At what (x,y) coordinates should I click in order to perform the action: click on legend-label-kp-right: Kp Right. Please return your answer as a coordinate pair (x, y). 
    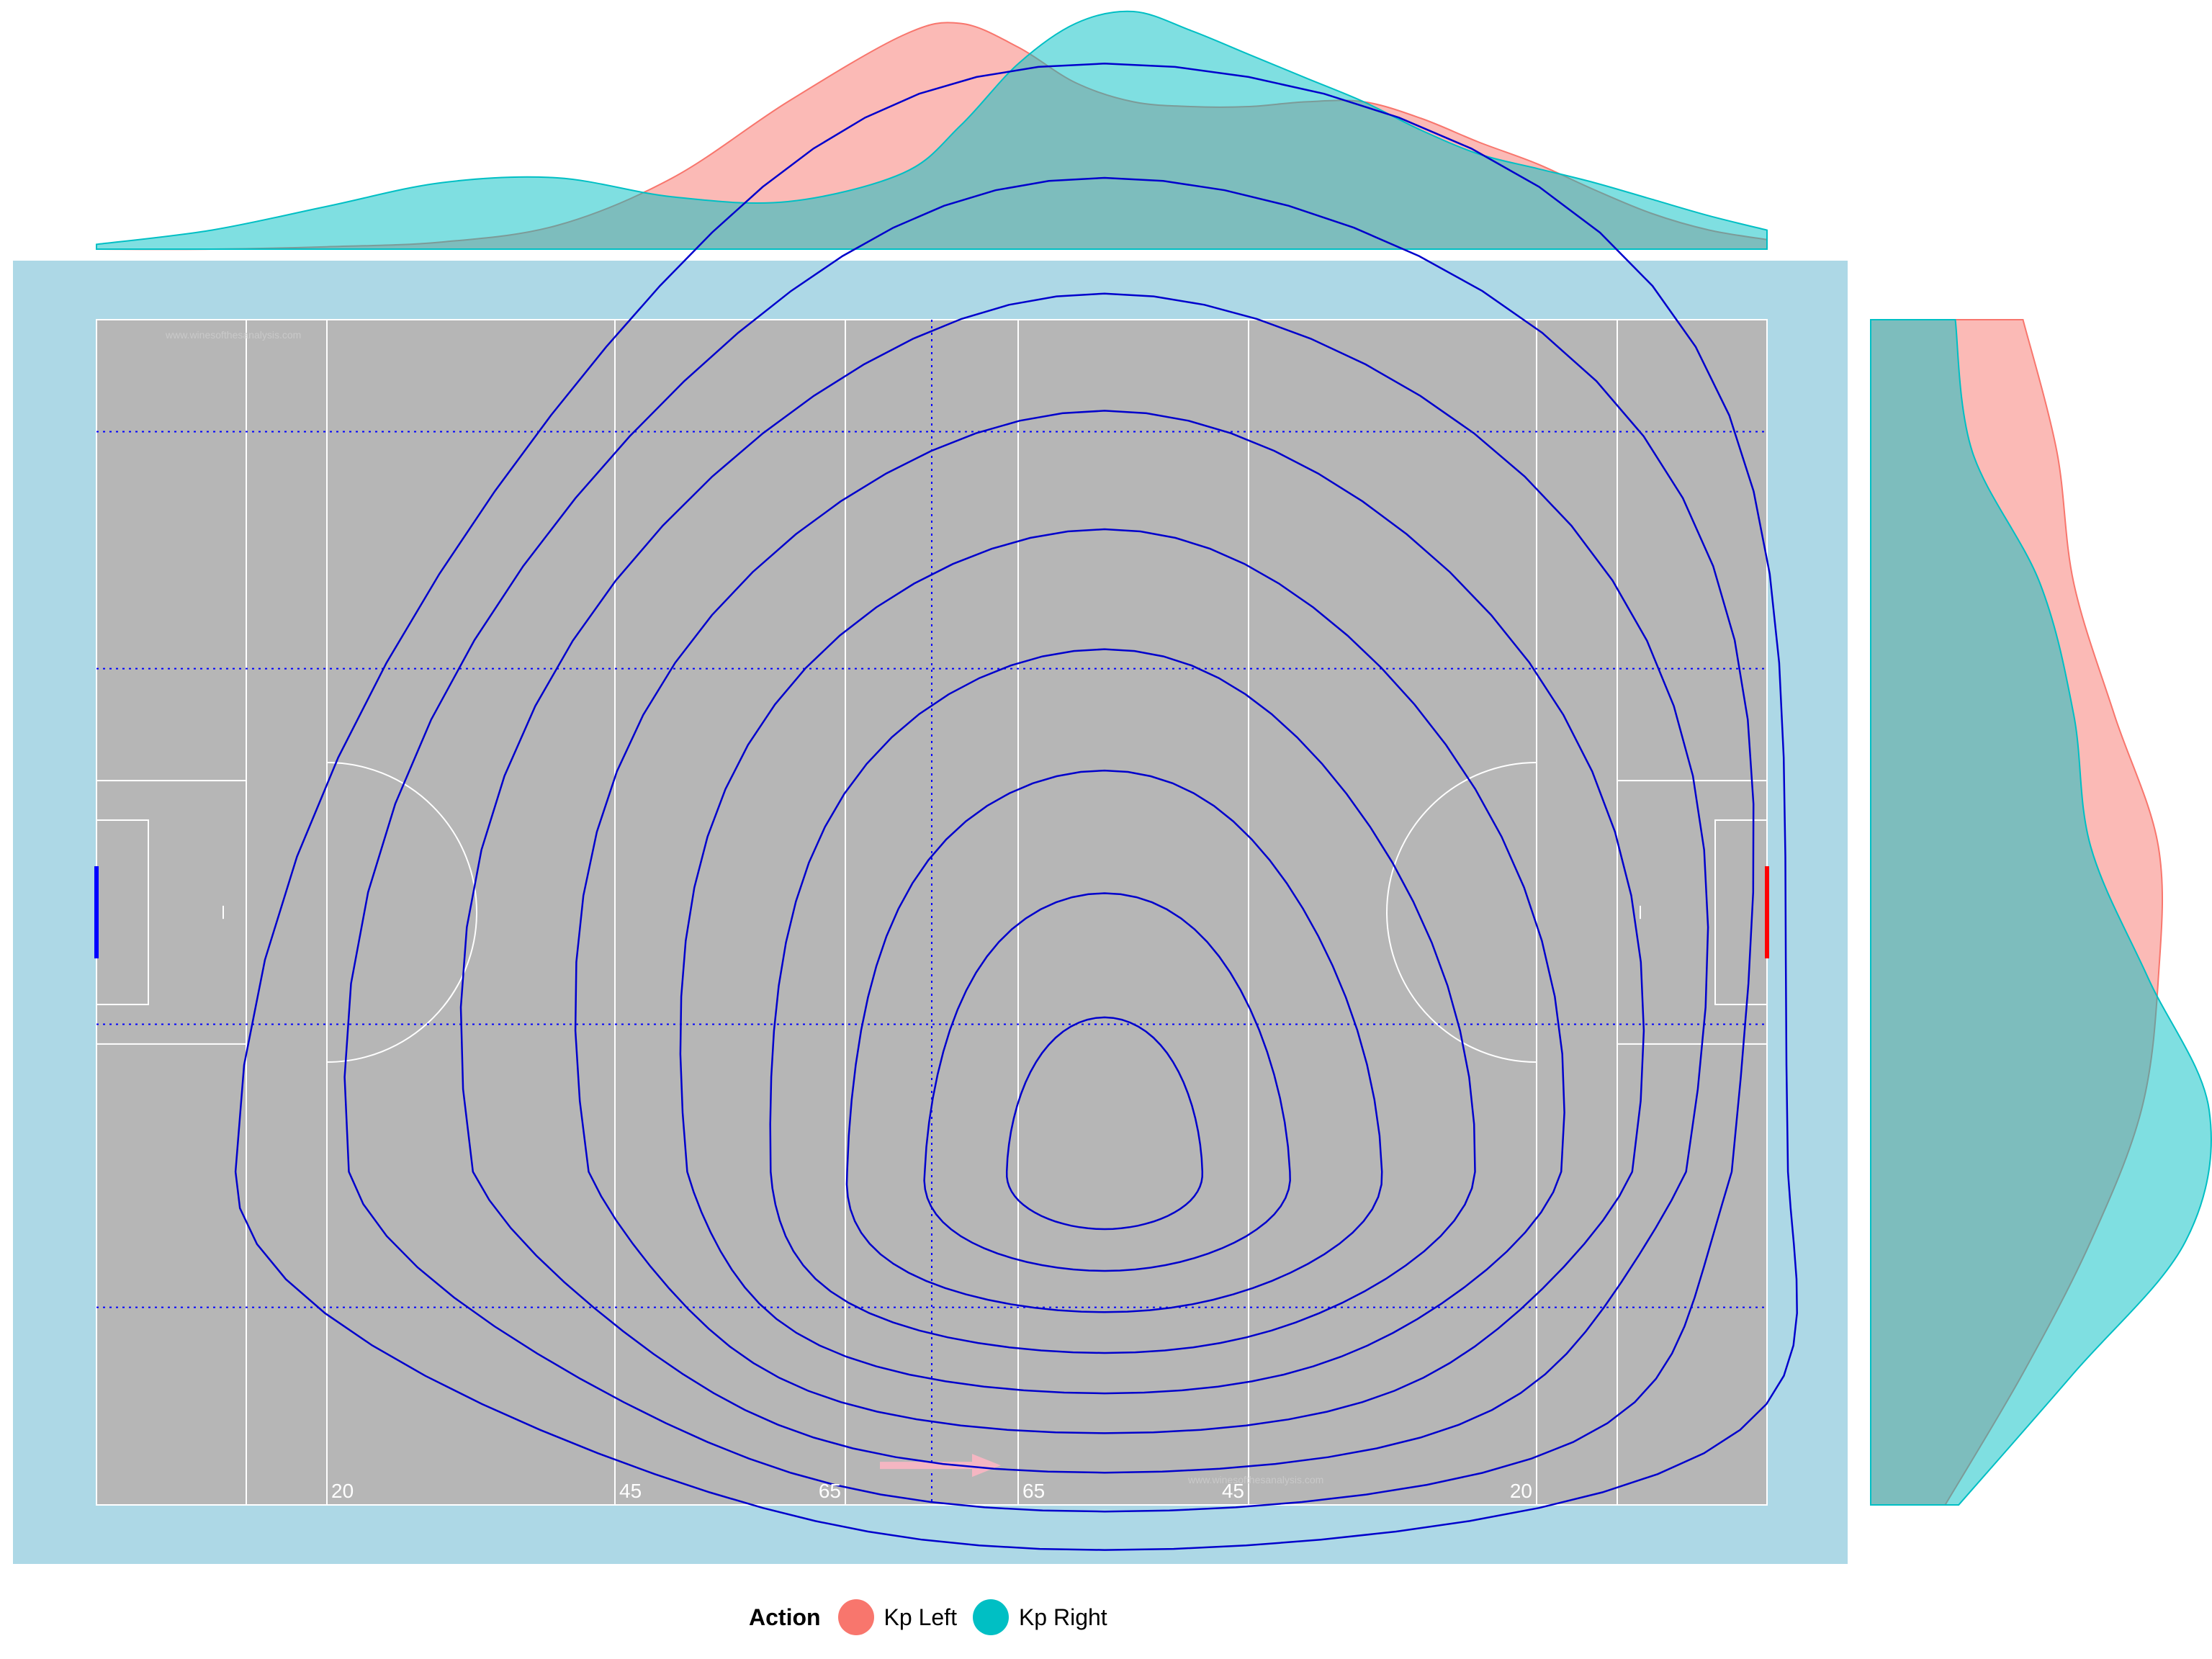
    Looking at the image, I should click on (1062, 1617).